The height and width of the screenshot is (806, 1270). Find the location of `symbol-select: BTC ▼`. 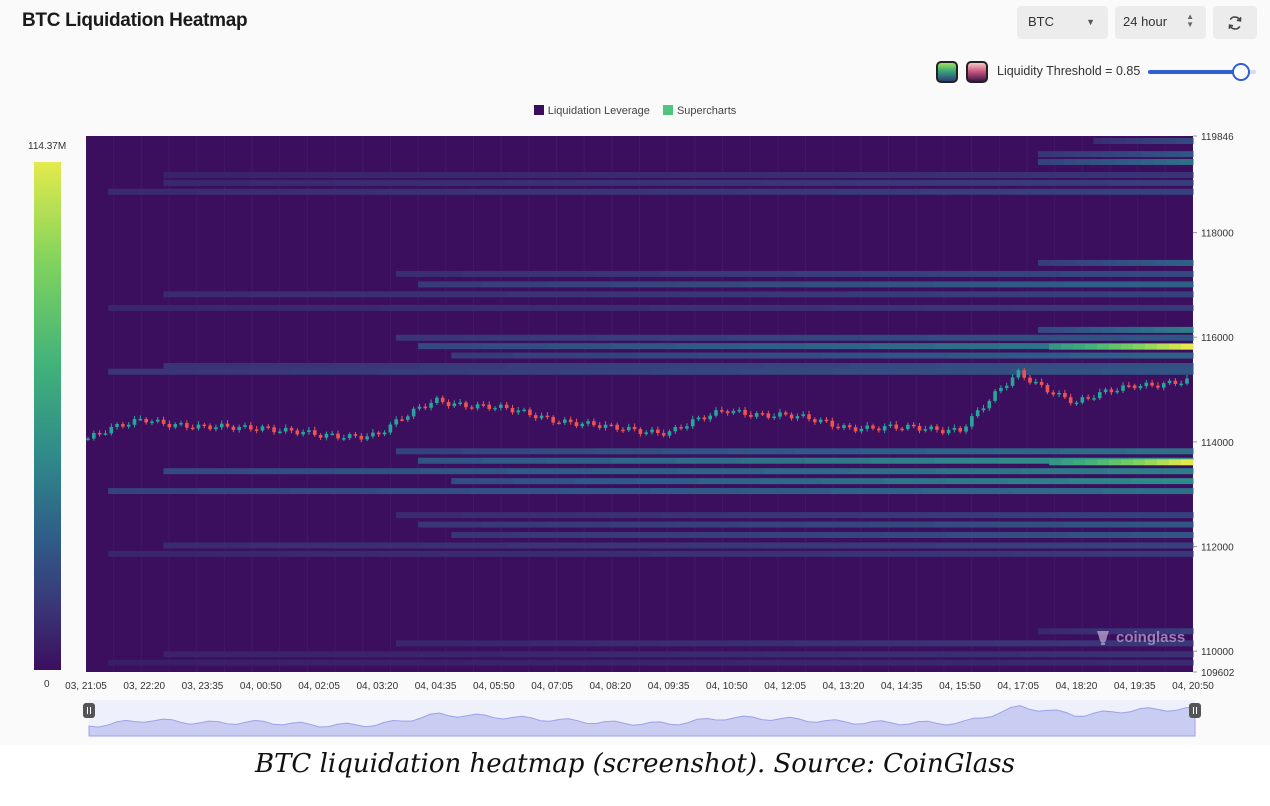

symbol-select: BTC ▼ is located at coordinates (1062, 22).